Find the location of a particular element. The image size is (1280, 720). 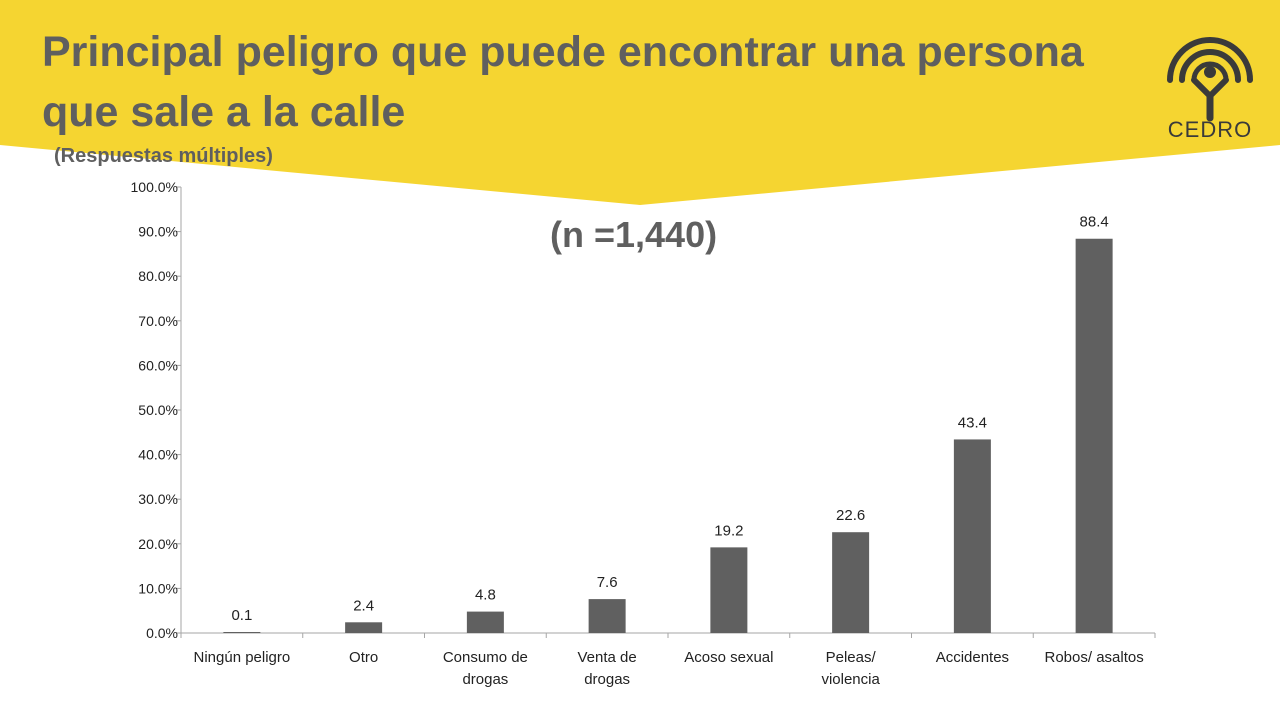

sample-size-note: (n =1,440) is located at coordinates (634, 234).